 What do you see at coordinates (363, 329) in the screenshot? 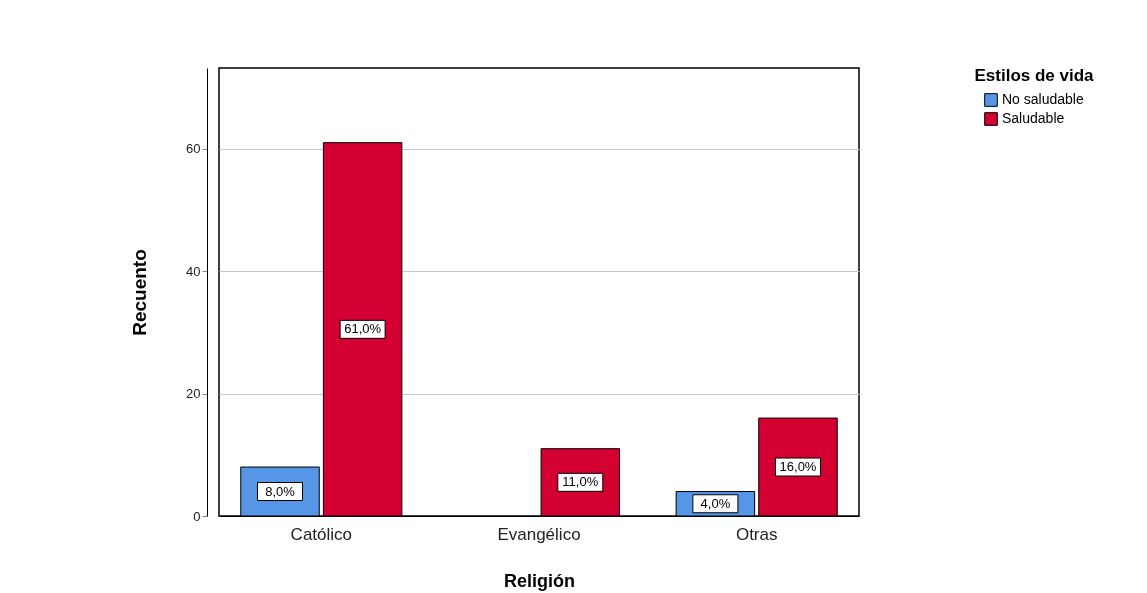
I see `data-label: 61,0%` at bounding box center [363, 329].